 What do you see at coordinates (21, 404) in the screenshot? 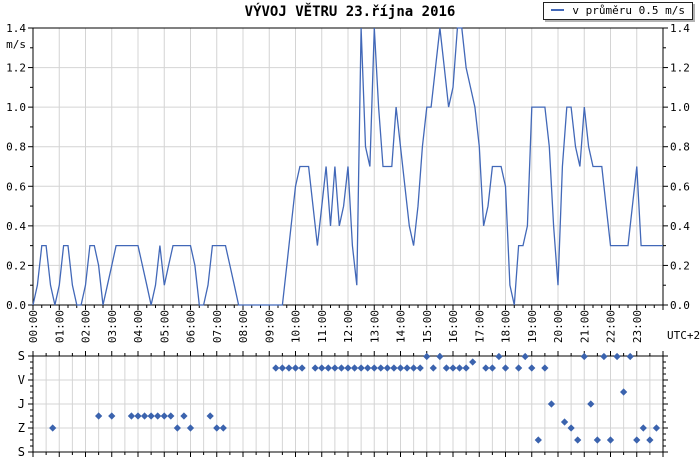
I see `direction-axis-label: J` at bounding box center [21, 404].